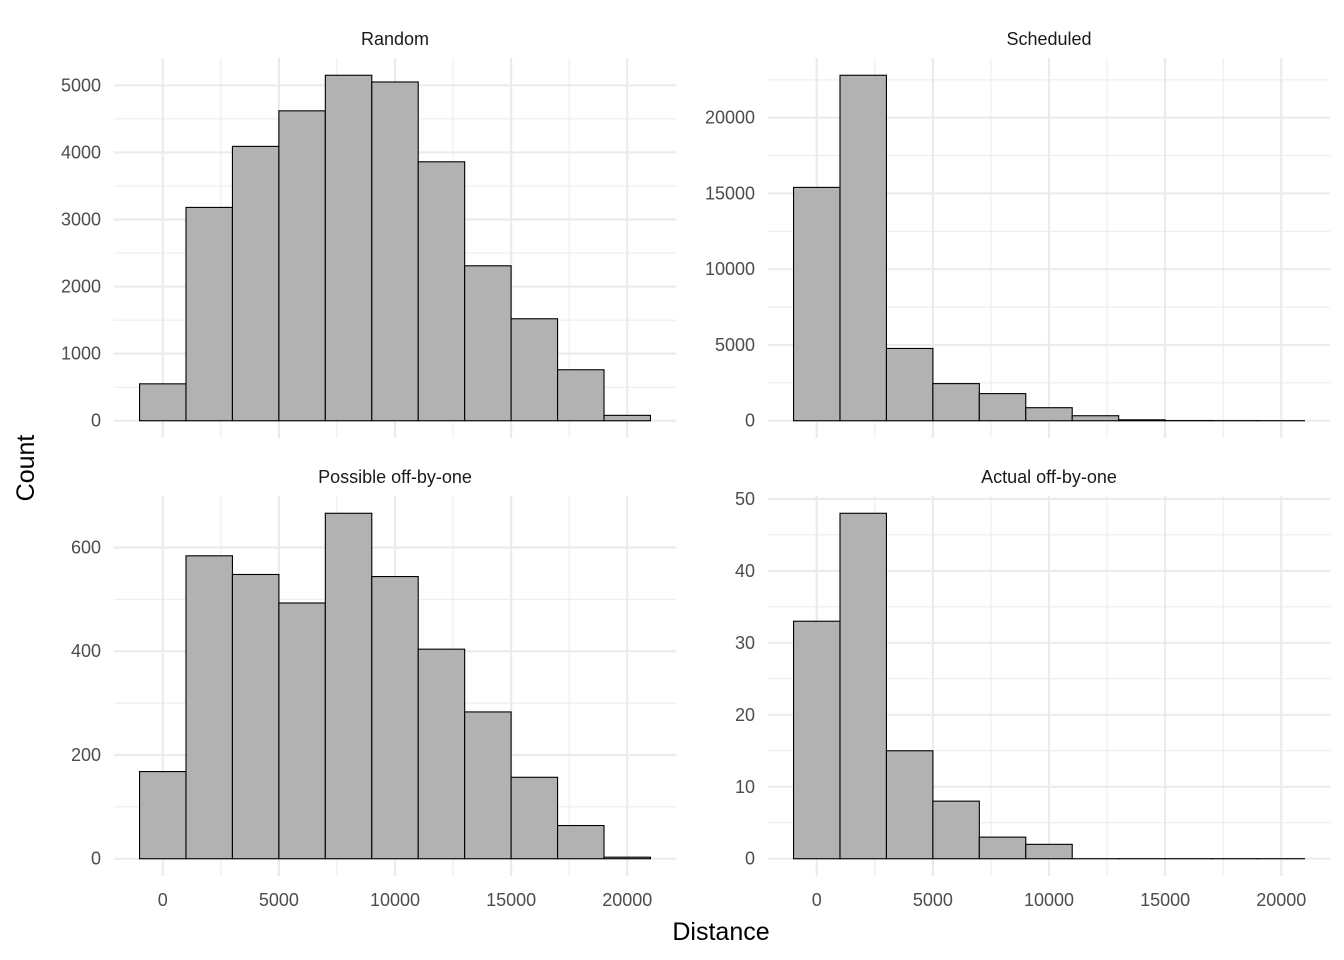  What do you see at coordinates (745, 571) in the screenshot?
I see `y-tick-label: 40` at bounding box center [745, 571].